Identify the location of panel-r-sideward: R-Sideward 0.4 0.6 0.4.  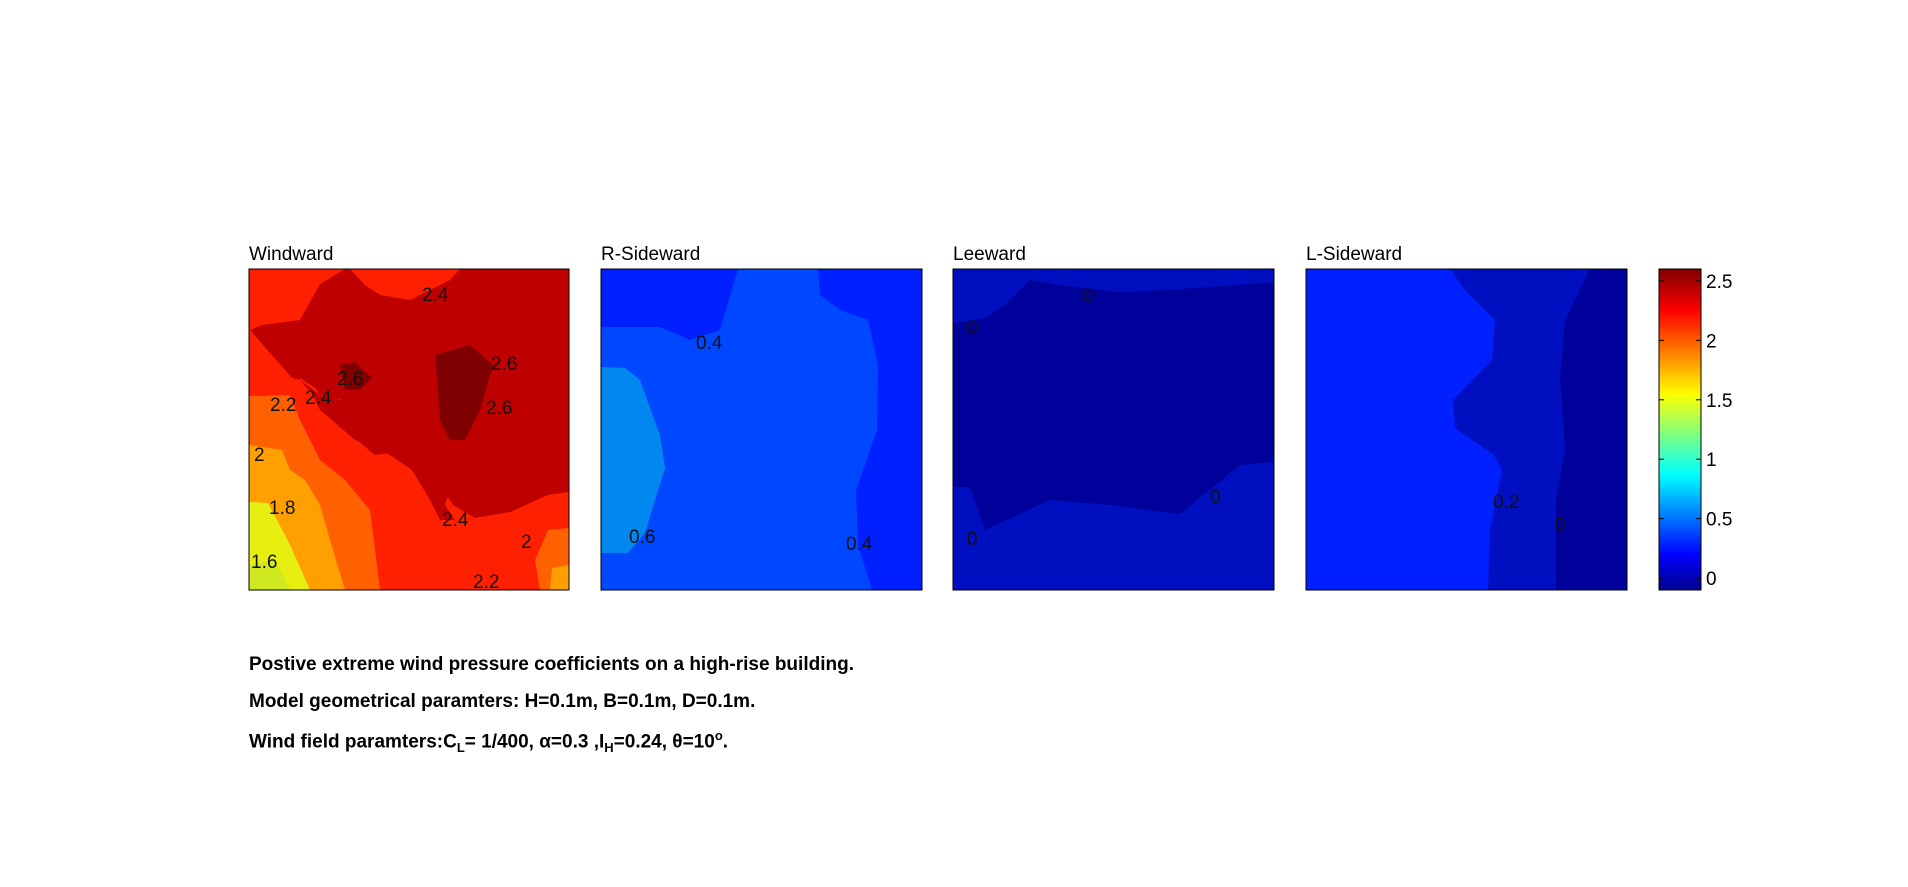
(761, 417).